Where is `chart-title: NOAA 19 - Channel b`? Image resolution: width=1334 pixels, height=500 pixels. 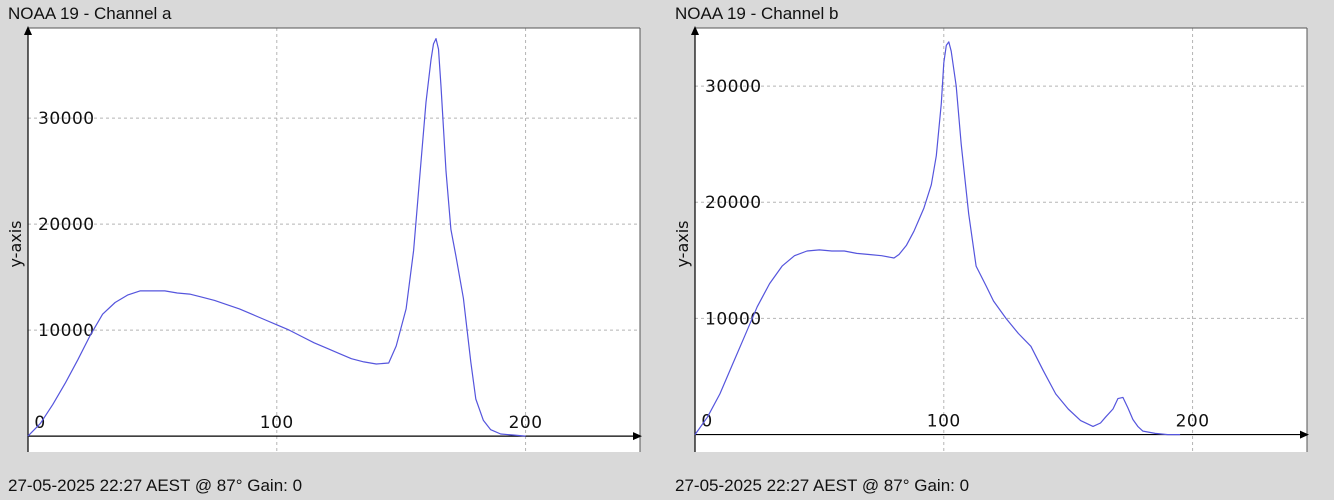
chart-title: NOAA 19 - Channel b is located at coordinates (757, 13).